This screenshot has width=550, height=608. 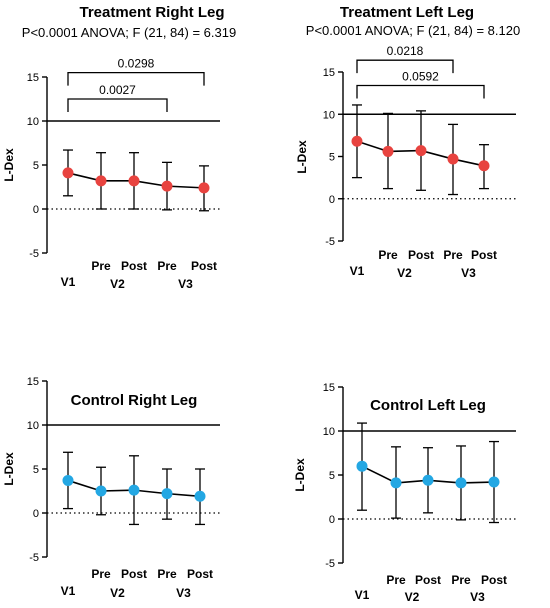 I want to click on p-value-label: 0.0218, so click(x=405, y=51).